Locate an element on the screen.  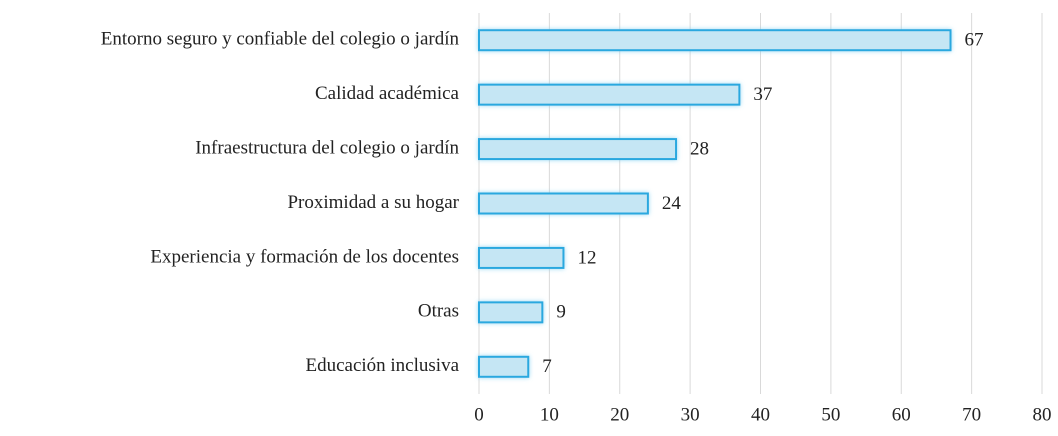
y-tick-label: Experiencia y formación de los docentes is located at coordinates (304, 256).